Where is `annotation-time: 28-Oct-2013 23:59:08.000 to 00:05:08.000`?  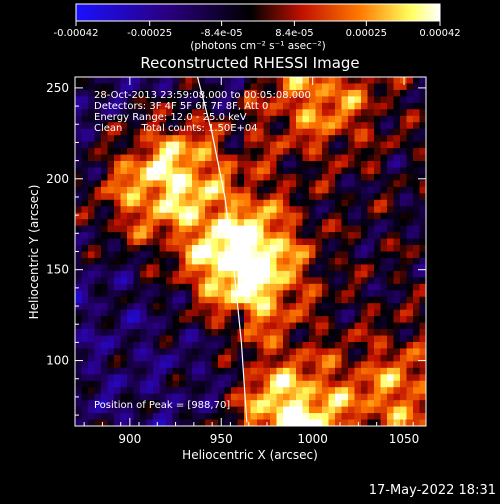 annotation-time: 28-Oct-2013 23:59:08.000 to 00:05:08.000 is located at coordinates (202, 95).